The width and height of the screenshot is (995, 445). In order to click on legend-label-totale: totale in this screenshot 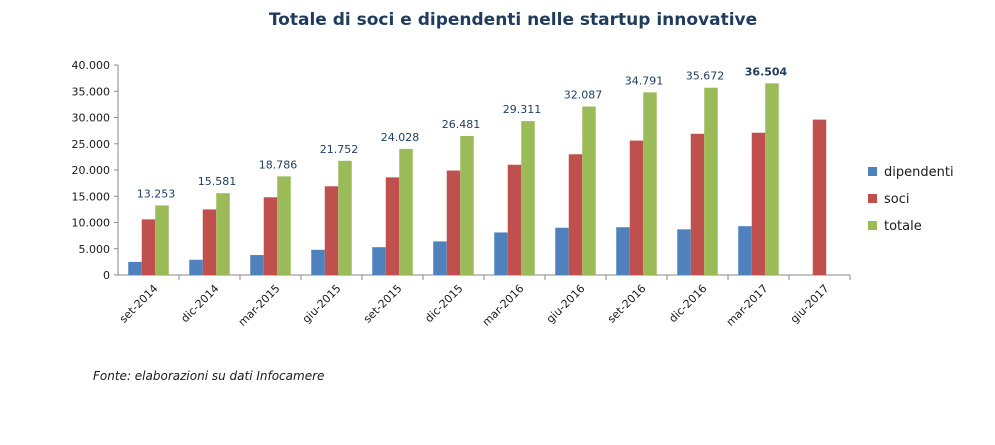, I will do `click(903, 226)`.